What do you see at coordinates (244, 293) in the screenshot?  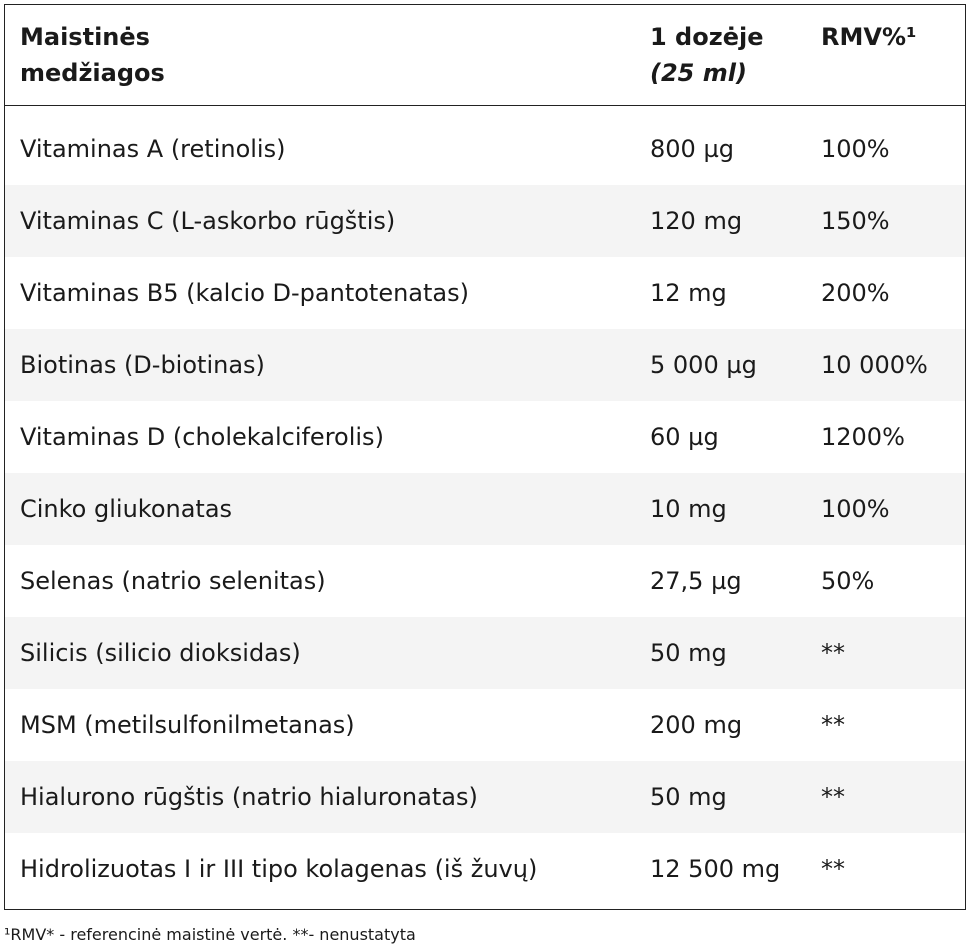 I see `nutrient-name: Vitaminas B5 (kalcio D-pantotenatas)` at bounding box center [244, 293].